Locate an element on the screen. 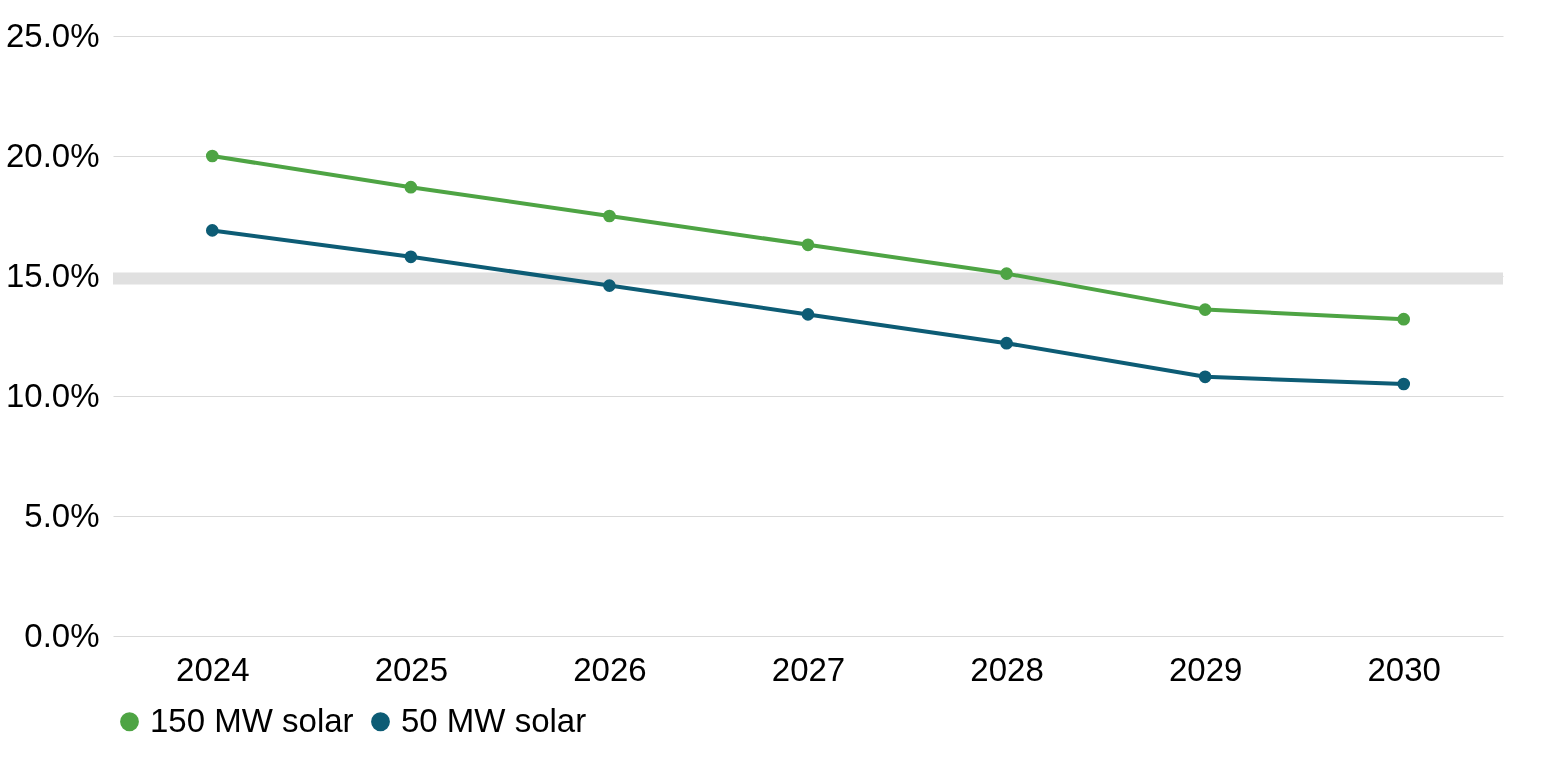 The width and height of the screenshot is (1548, 771). y-tick-label: 0.0% is located at coordinates (62, 635).